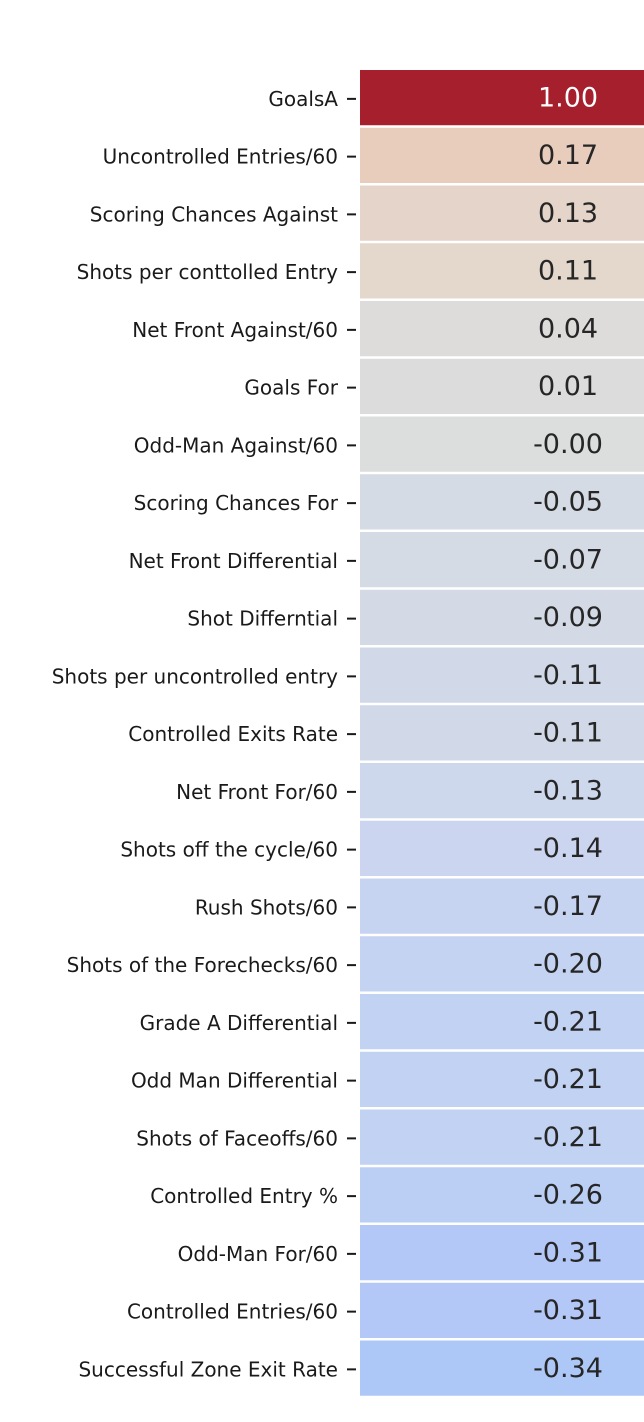 This screenshot has height=1422, width=644. I want to click on y-tick-label: Uncontrolled Entries/60, so click(220, 157).